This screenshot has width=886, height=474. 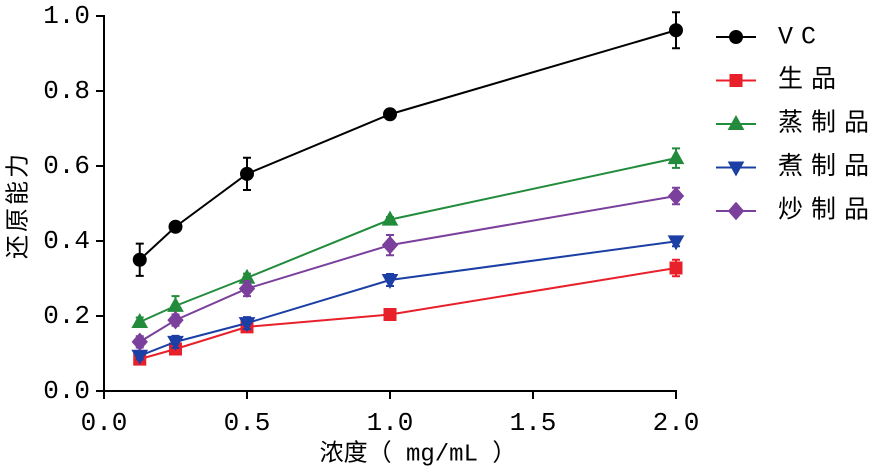 What do you see at coordinates (770, 37) in the screenshot?
I see `legend-item-vc: VC` at bounding box center [770, 37].